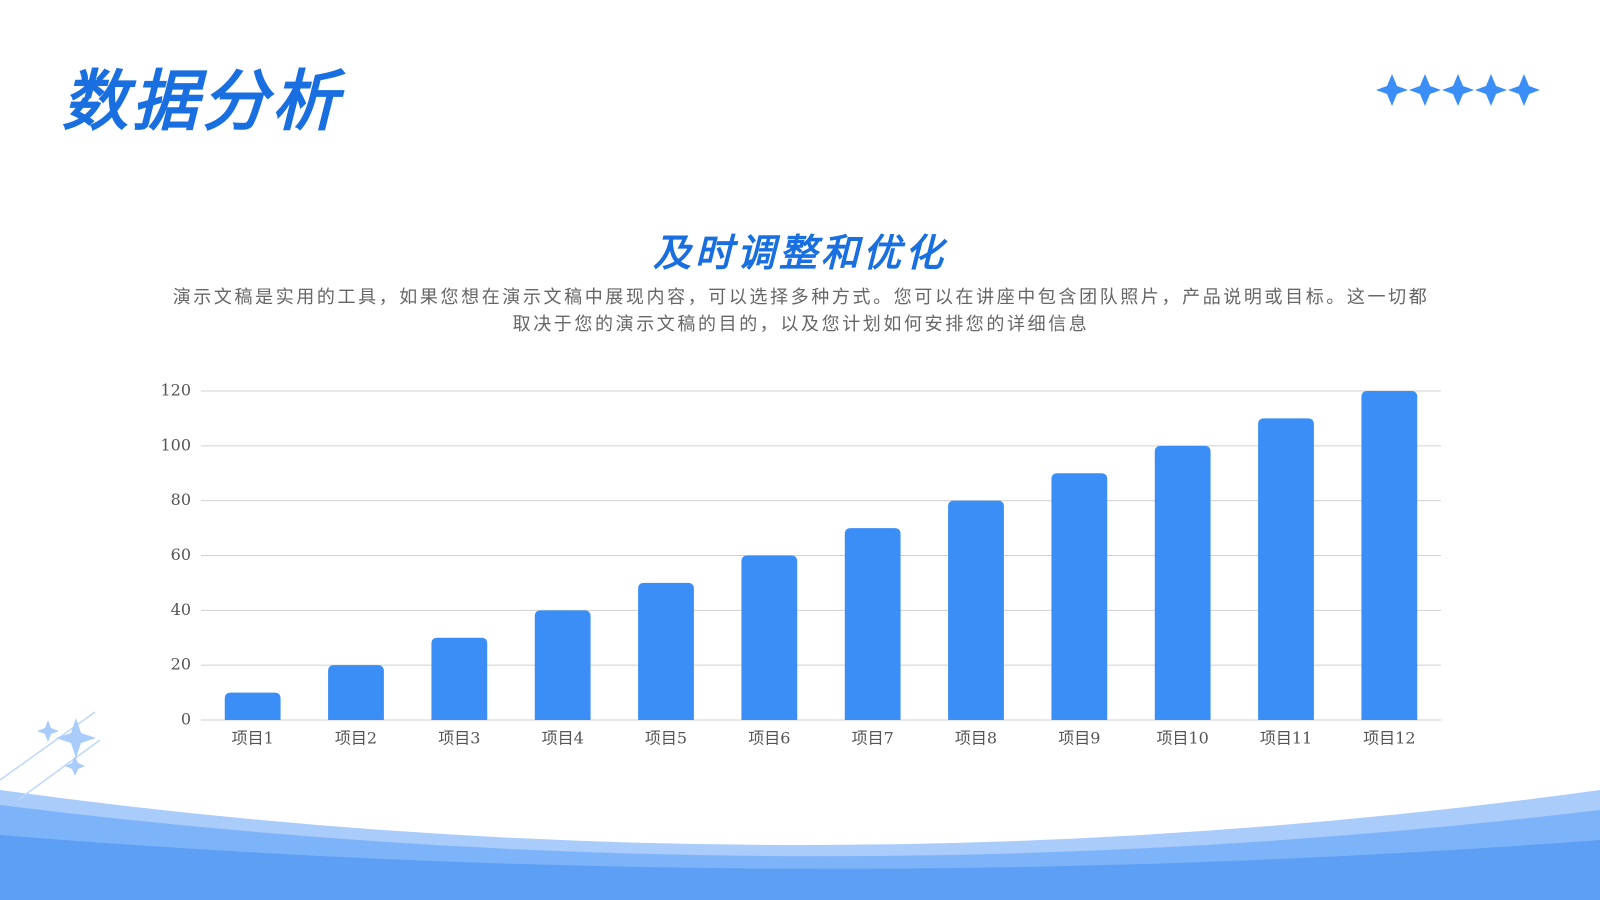 The height and width of the screenshot is (900, 1600). What do you see at coordinates (459, 738) in the screenshot?
I see `x-tick-label: 项目3` at bounding box center [459, 738].